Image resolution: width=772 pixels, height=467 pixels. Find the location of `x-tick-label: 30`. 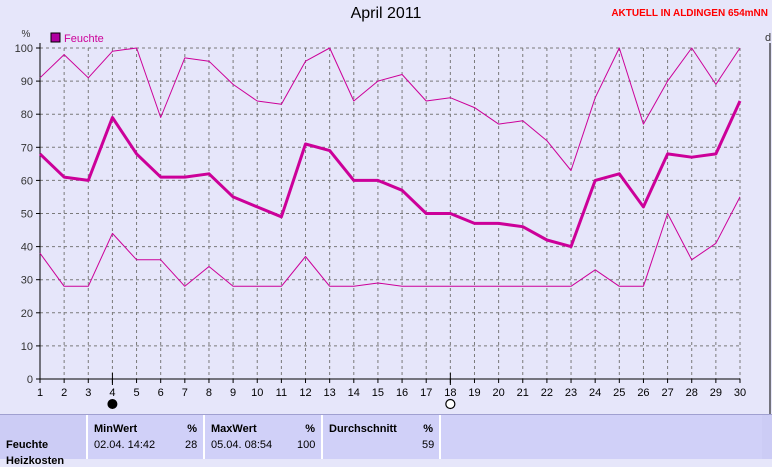

x-tick-label: 30 is located at coordinates (740, 393).